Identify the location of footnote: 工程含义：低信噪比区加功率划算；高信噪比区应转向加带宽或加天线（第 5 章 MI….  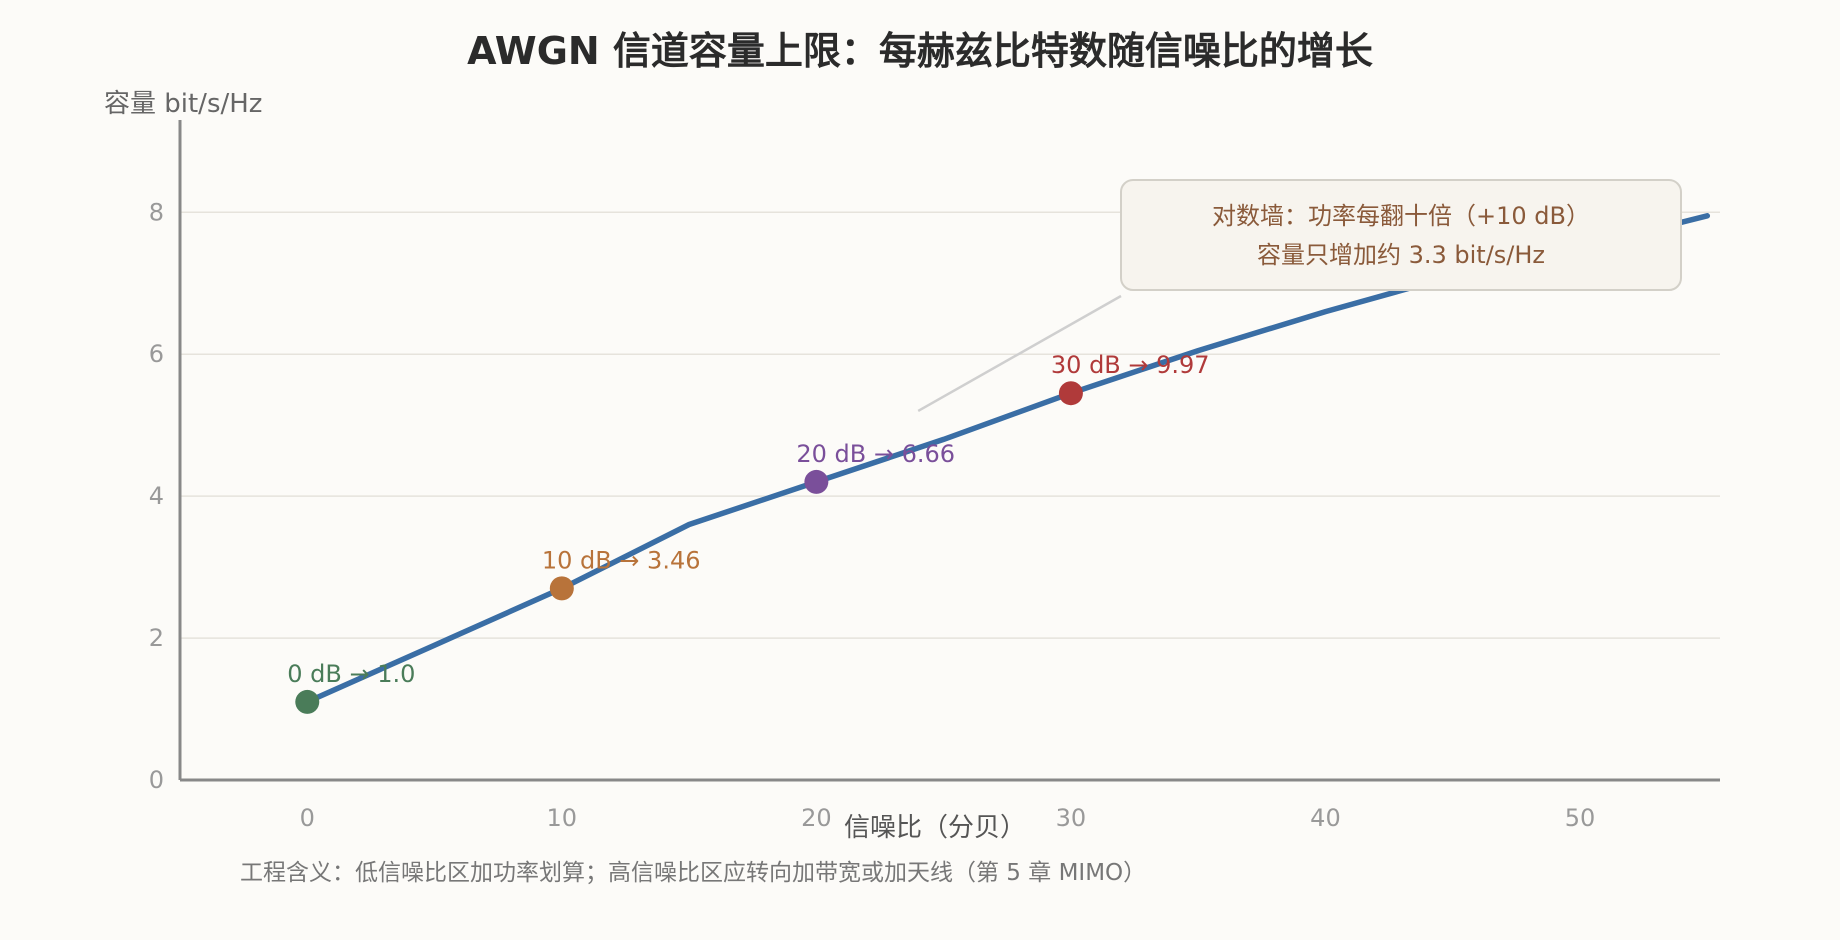
(693, 873).